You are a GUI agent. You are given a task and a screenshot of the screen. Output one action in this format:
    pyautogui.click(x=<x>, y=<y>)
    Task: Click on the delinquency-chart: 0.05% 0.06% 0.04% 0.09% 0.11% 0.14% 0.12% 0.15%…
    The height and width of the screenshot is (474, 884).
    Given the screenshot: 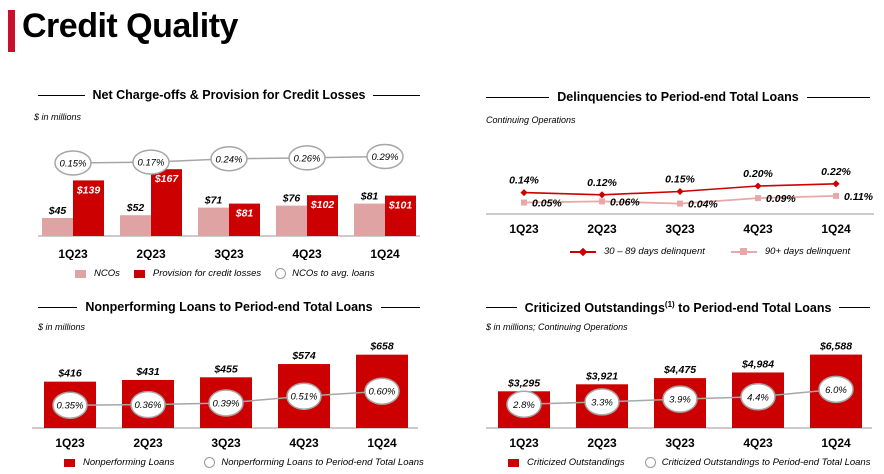 What is the action you would take?
    pyautogui.click(x=680, y=201)
    